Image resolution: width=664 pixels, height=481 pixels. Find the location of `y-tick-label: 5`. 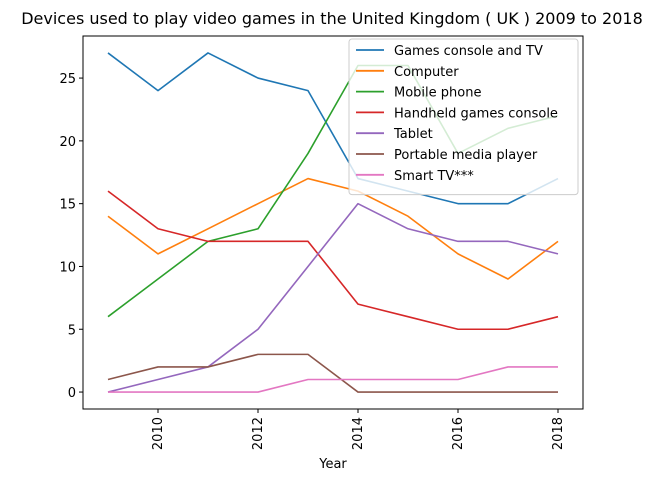

y-tick-label: 5 is located at coordinates (72, 330).